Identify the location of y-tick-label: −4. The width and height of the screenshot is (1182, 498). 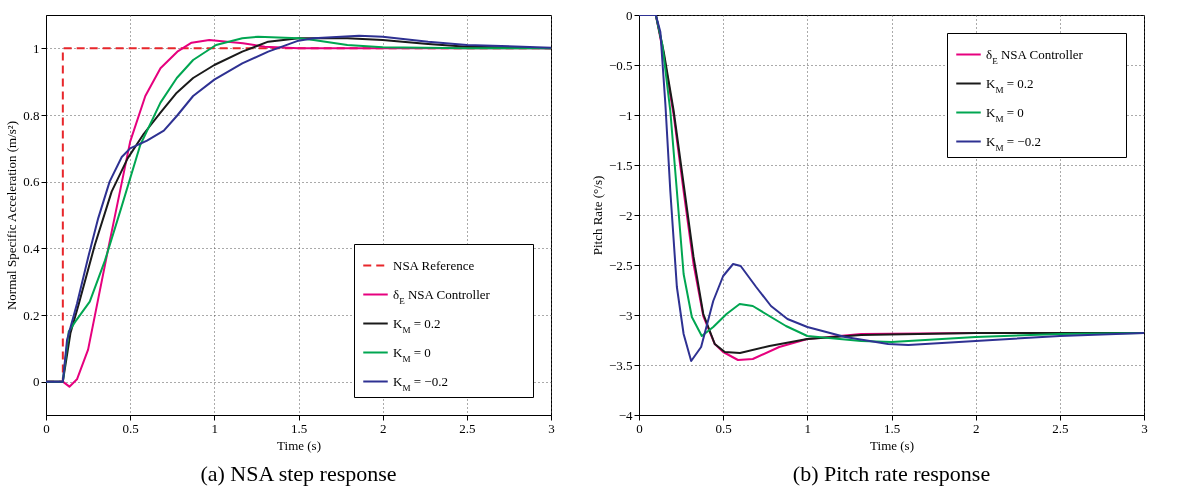
(625, 415).